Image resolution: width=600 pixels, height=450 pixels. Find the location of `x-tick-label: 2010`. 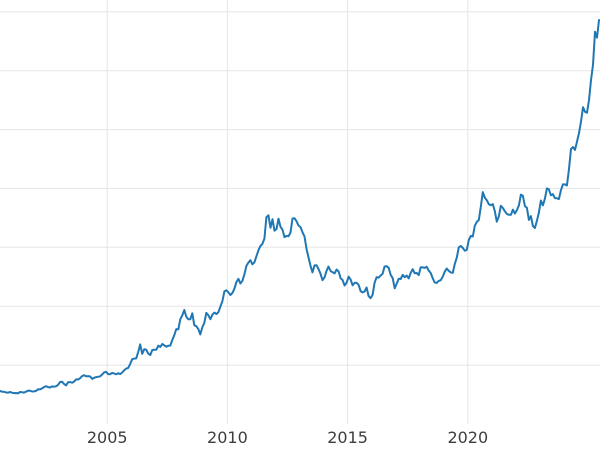

x-tick-label: 2010 is located at coordinates (227, 437).